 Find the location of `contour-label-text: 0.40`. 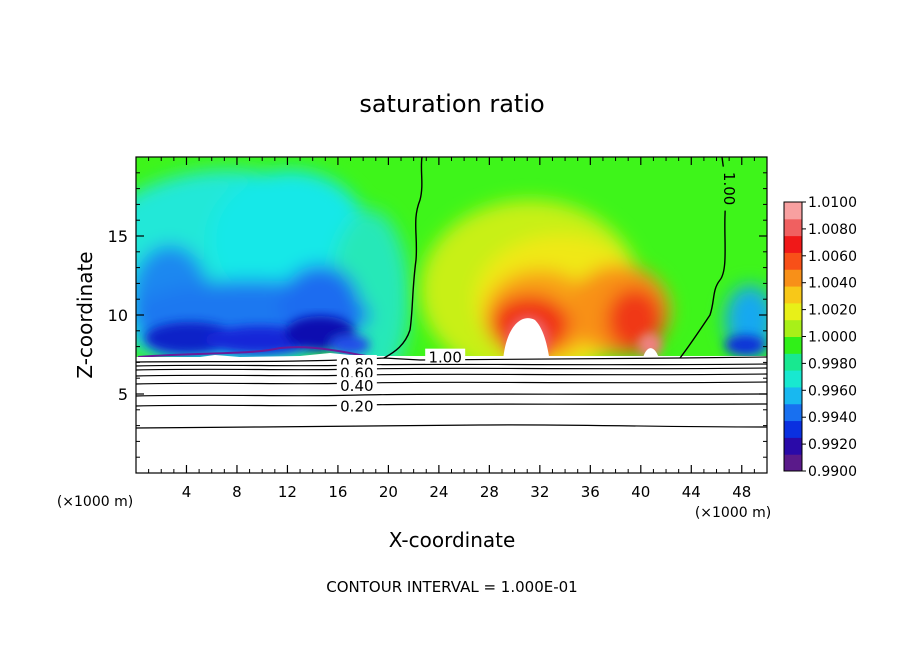

contour-label-text: 0.40 is located at coordinates (356, 386).